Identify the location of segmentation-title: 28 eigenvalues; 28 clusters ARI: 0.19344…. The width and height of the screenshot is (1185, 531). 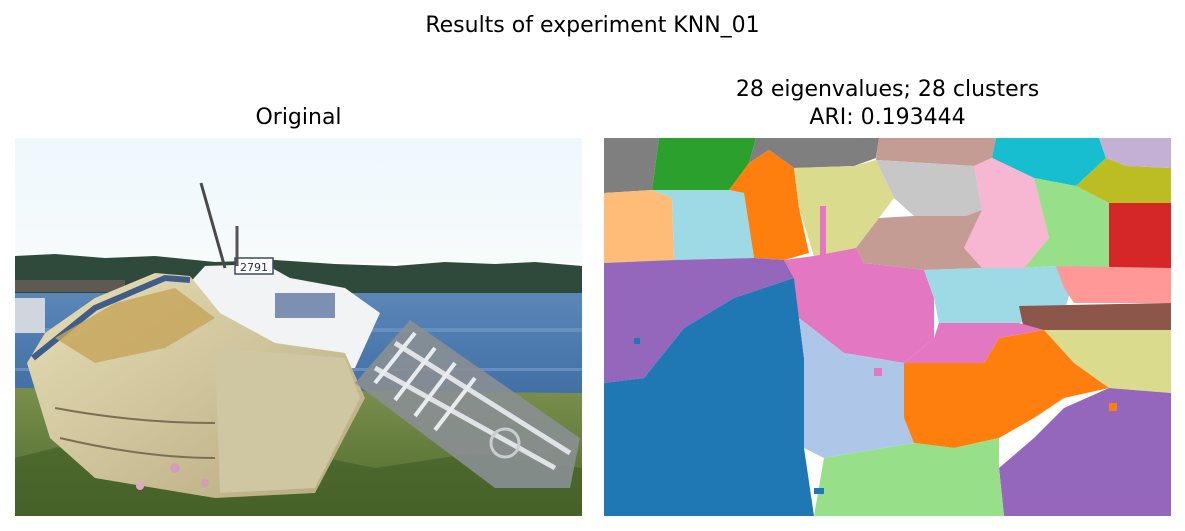
(887, 104).